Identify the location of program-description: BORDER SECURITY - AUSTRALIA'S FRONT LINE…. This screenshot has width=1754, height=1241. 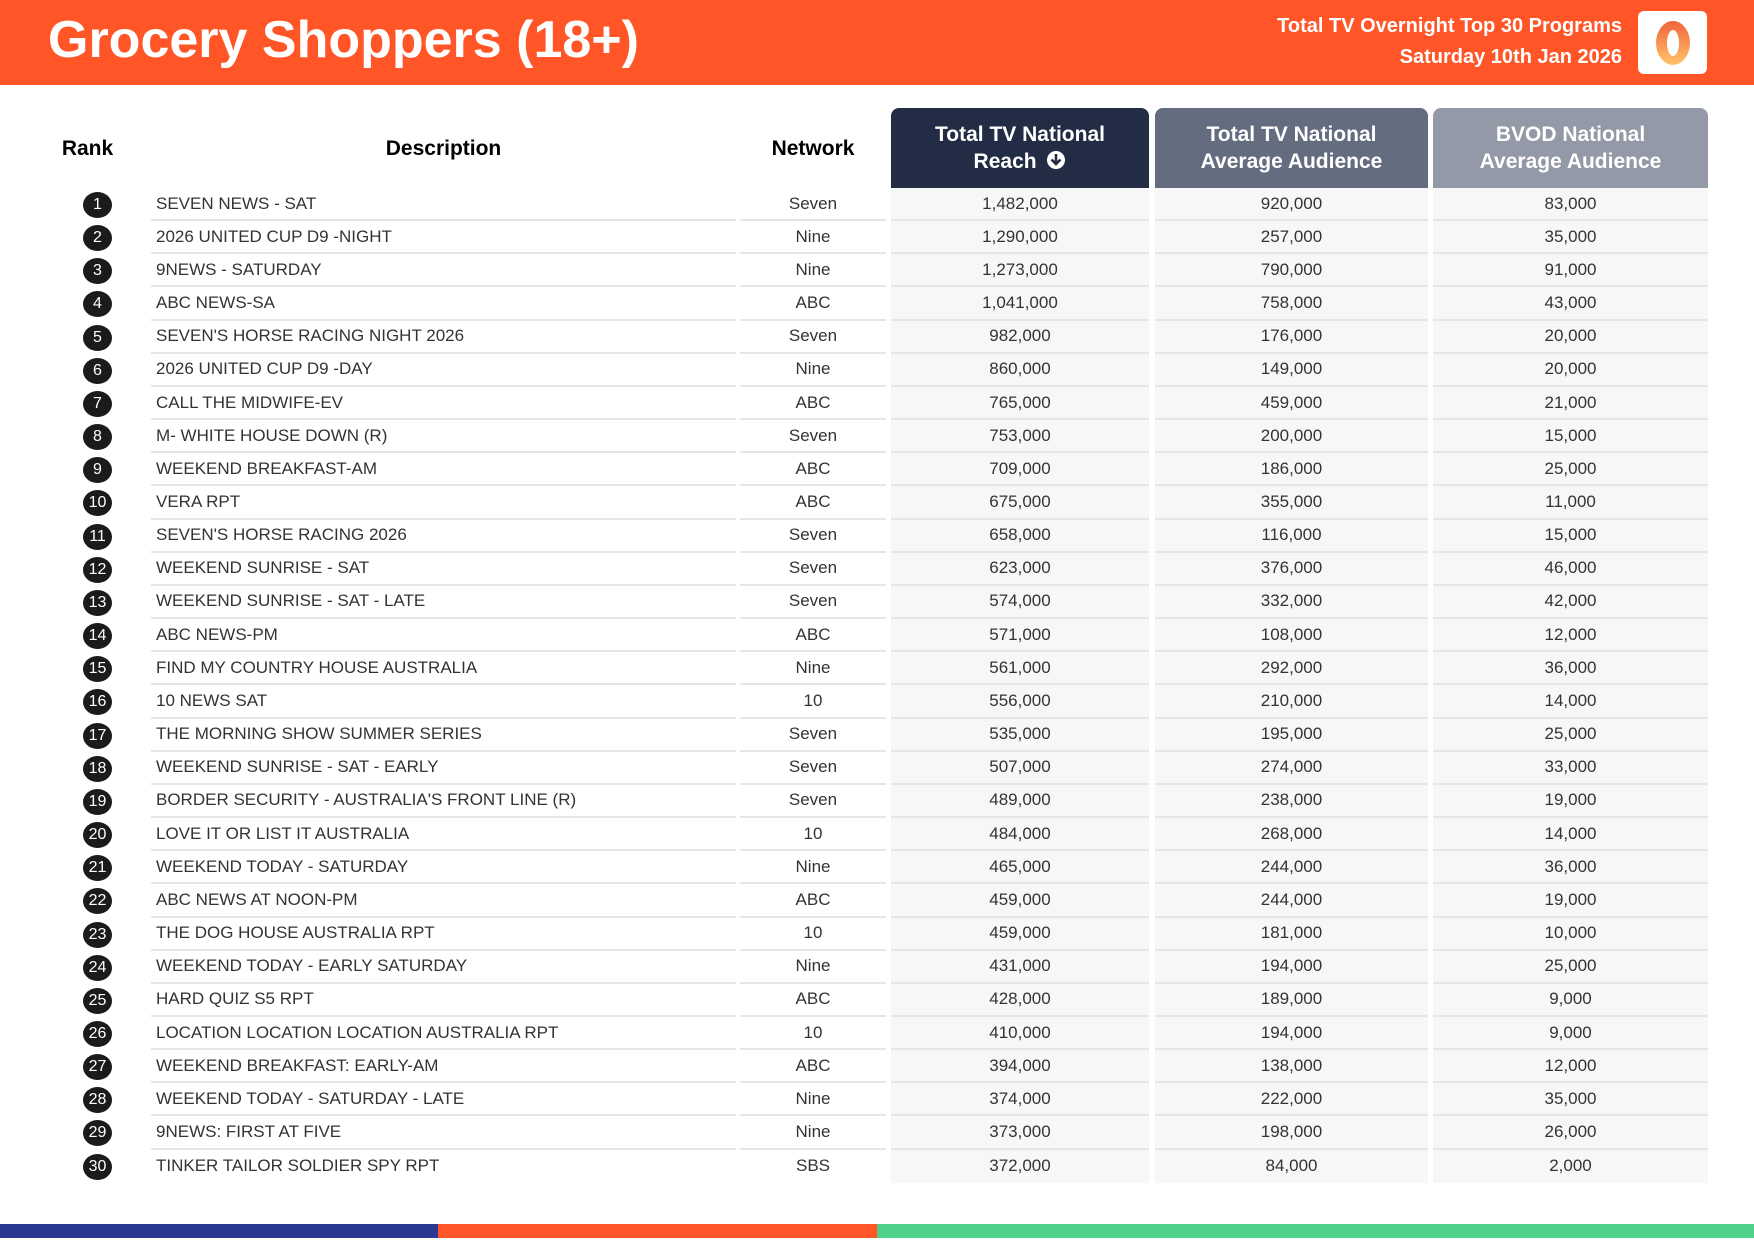
(443, 802).